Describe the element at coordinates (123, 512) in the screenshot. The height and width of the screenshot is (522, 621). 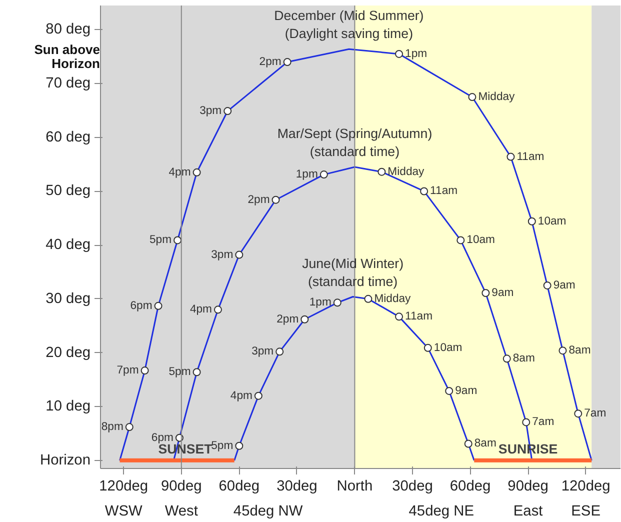
I see `x2-tick-label: WSW` at that location.